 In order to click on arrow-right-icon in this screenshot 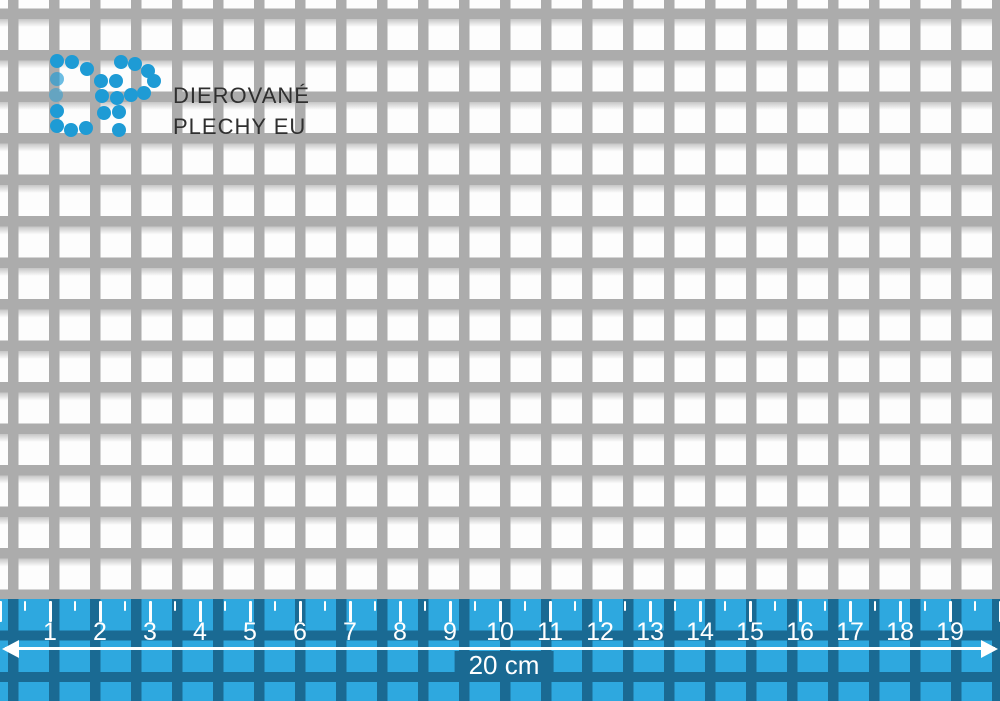, I will do `click(989, 649)`.